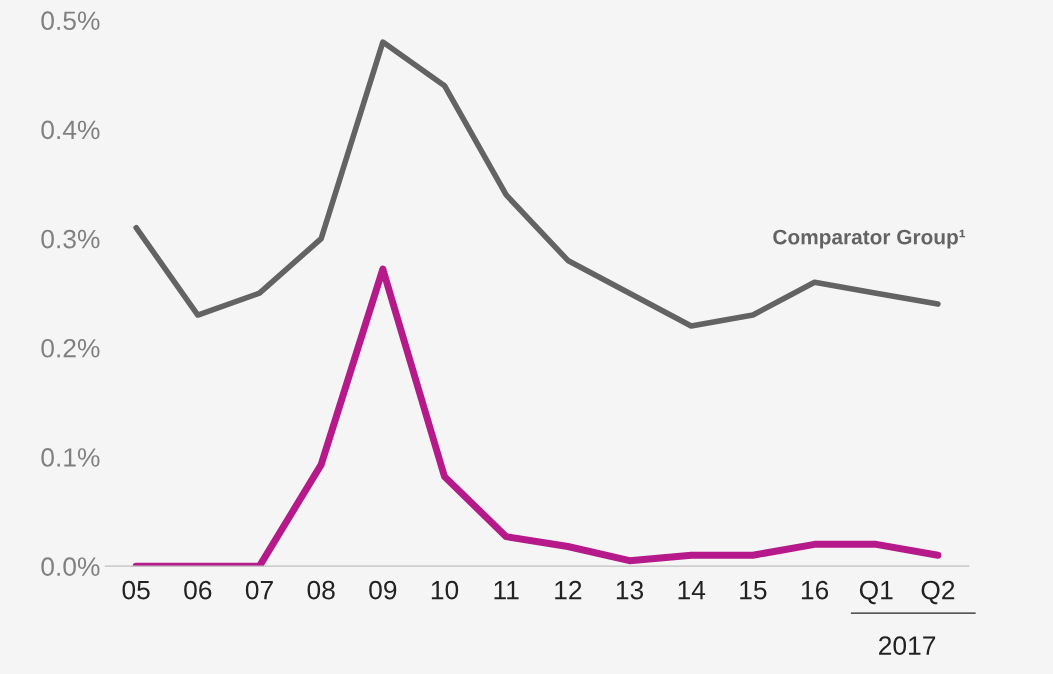  I want to click on x-tick-label: 06, so click(198, 590).